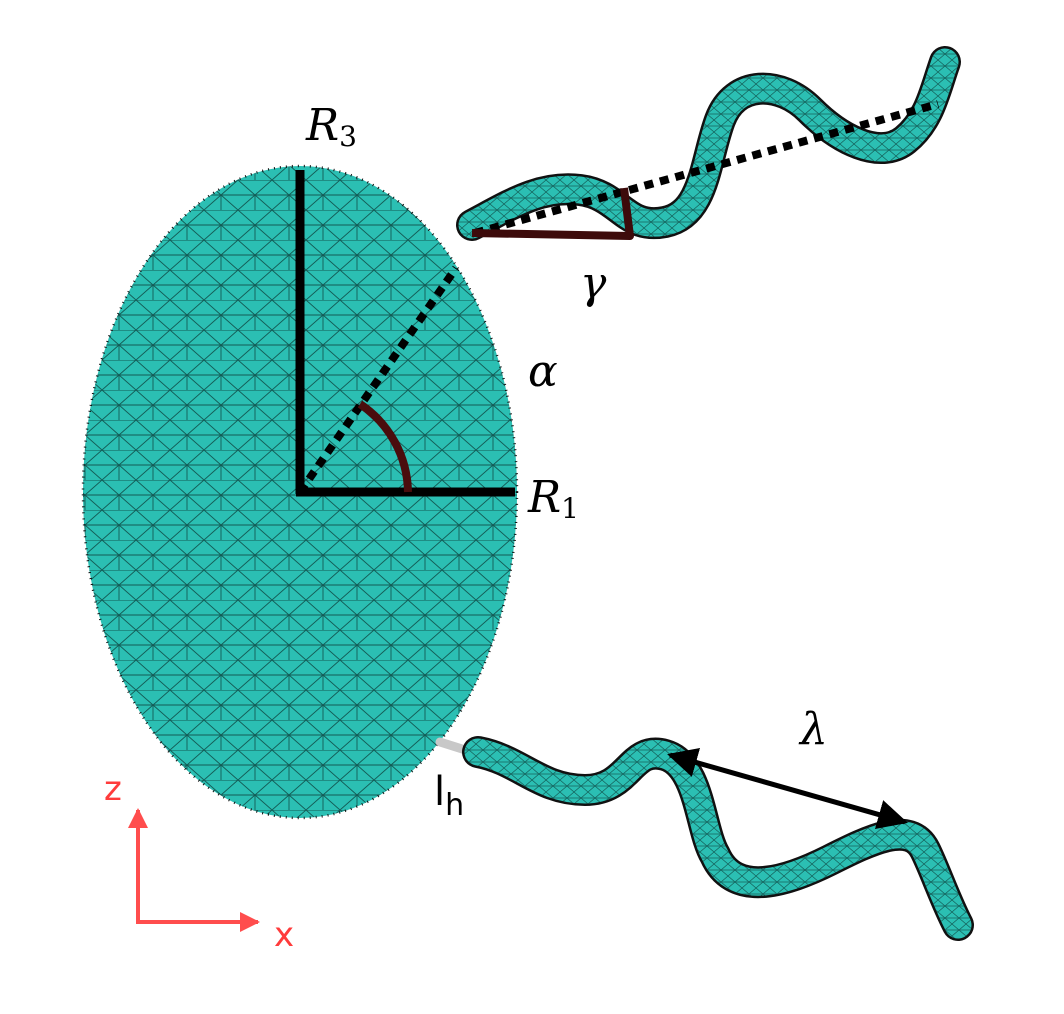 Image resolution: width=1064 pixels, height=1014 pixels. Describe the element at coordinates (455, 805) in the screenshot. I see `hook-length-sub: h` at that location.